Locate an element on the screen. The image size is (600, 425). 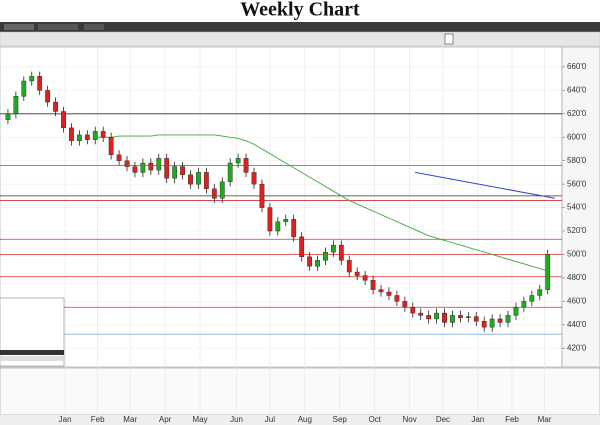
y-tick-label: 540'0 is located at coordinates (577, 207).